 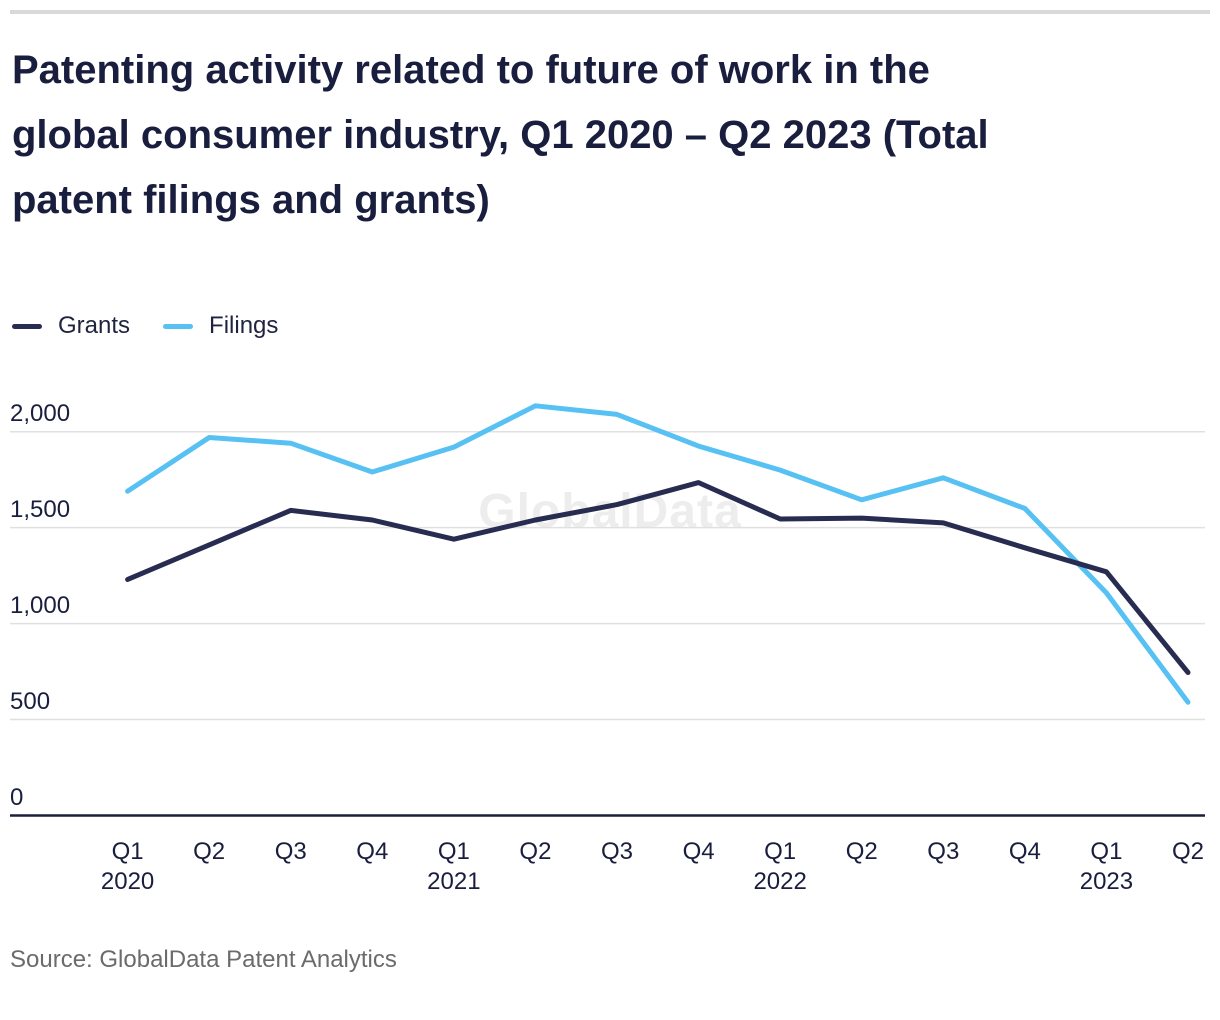 I want to click on grants-line-swatch-icon, so click(x=27, y=326).